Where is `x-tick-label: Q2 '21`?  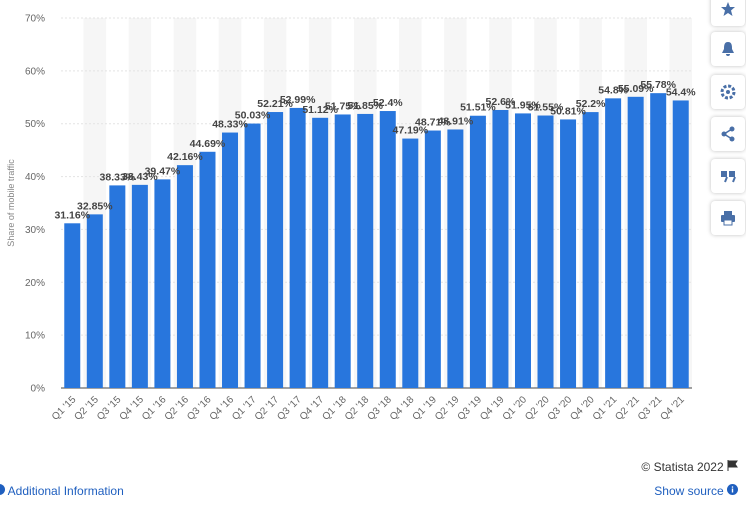
x-tick-label: Q2 '21 is located at coordinates (627, 408).